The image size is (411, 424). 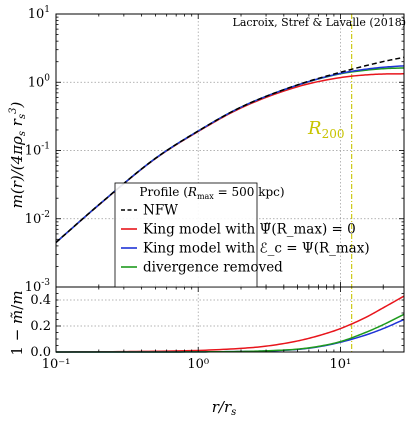 I want to click on y-axis-label-bottom: 1 − m̃/m, so click(x=17, y=322).